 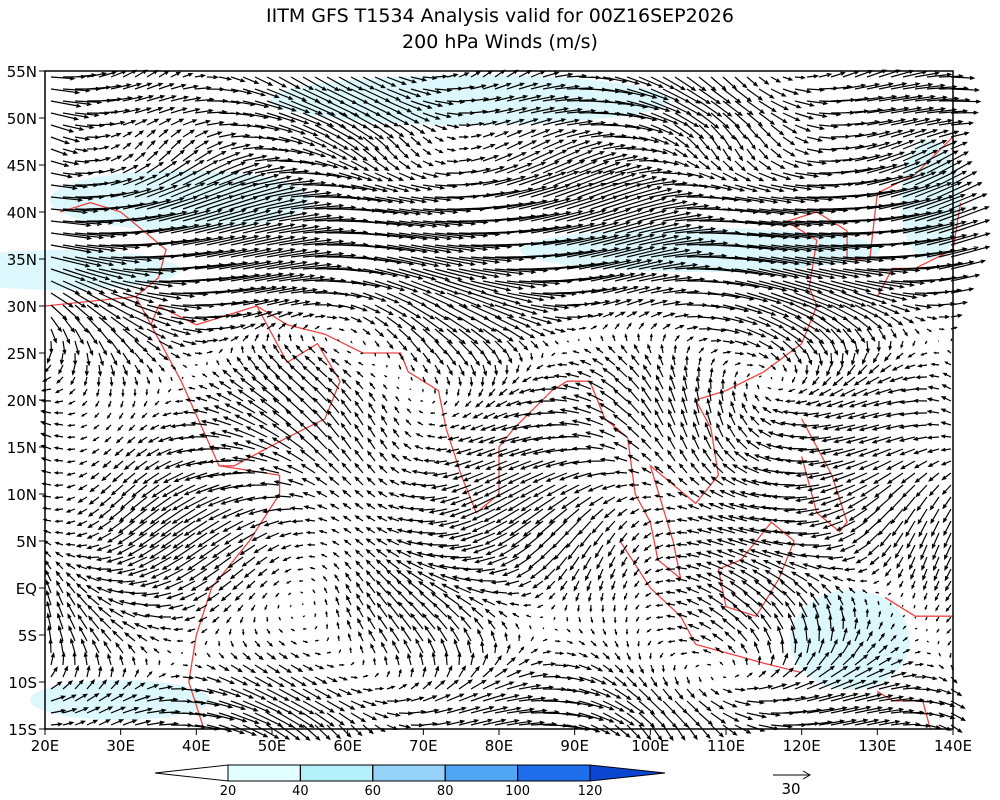 What do you see at coordinates (802, 746) in the screenshot?
I see `x-tick-label: 120E` at bounding box center [802, 746].